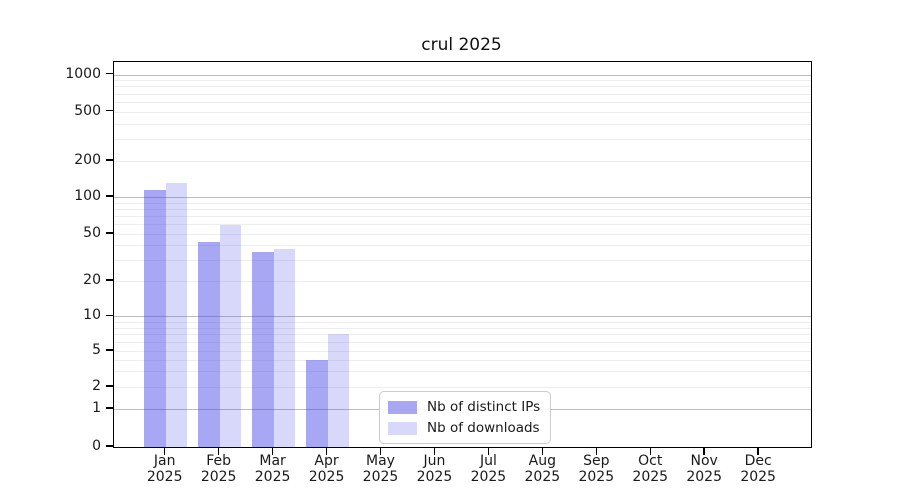 This screenshot has width=900, height=500. What do you see at coordinates (218, 469) in the screenshot?
I see `x-axis-tick-label: Feb 2025` at bounding box center [218, 469].